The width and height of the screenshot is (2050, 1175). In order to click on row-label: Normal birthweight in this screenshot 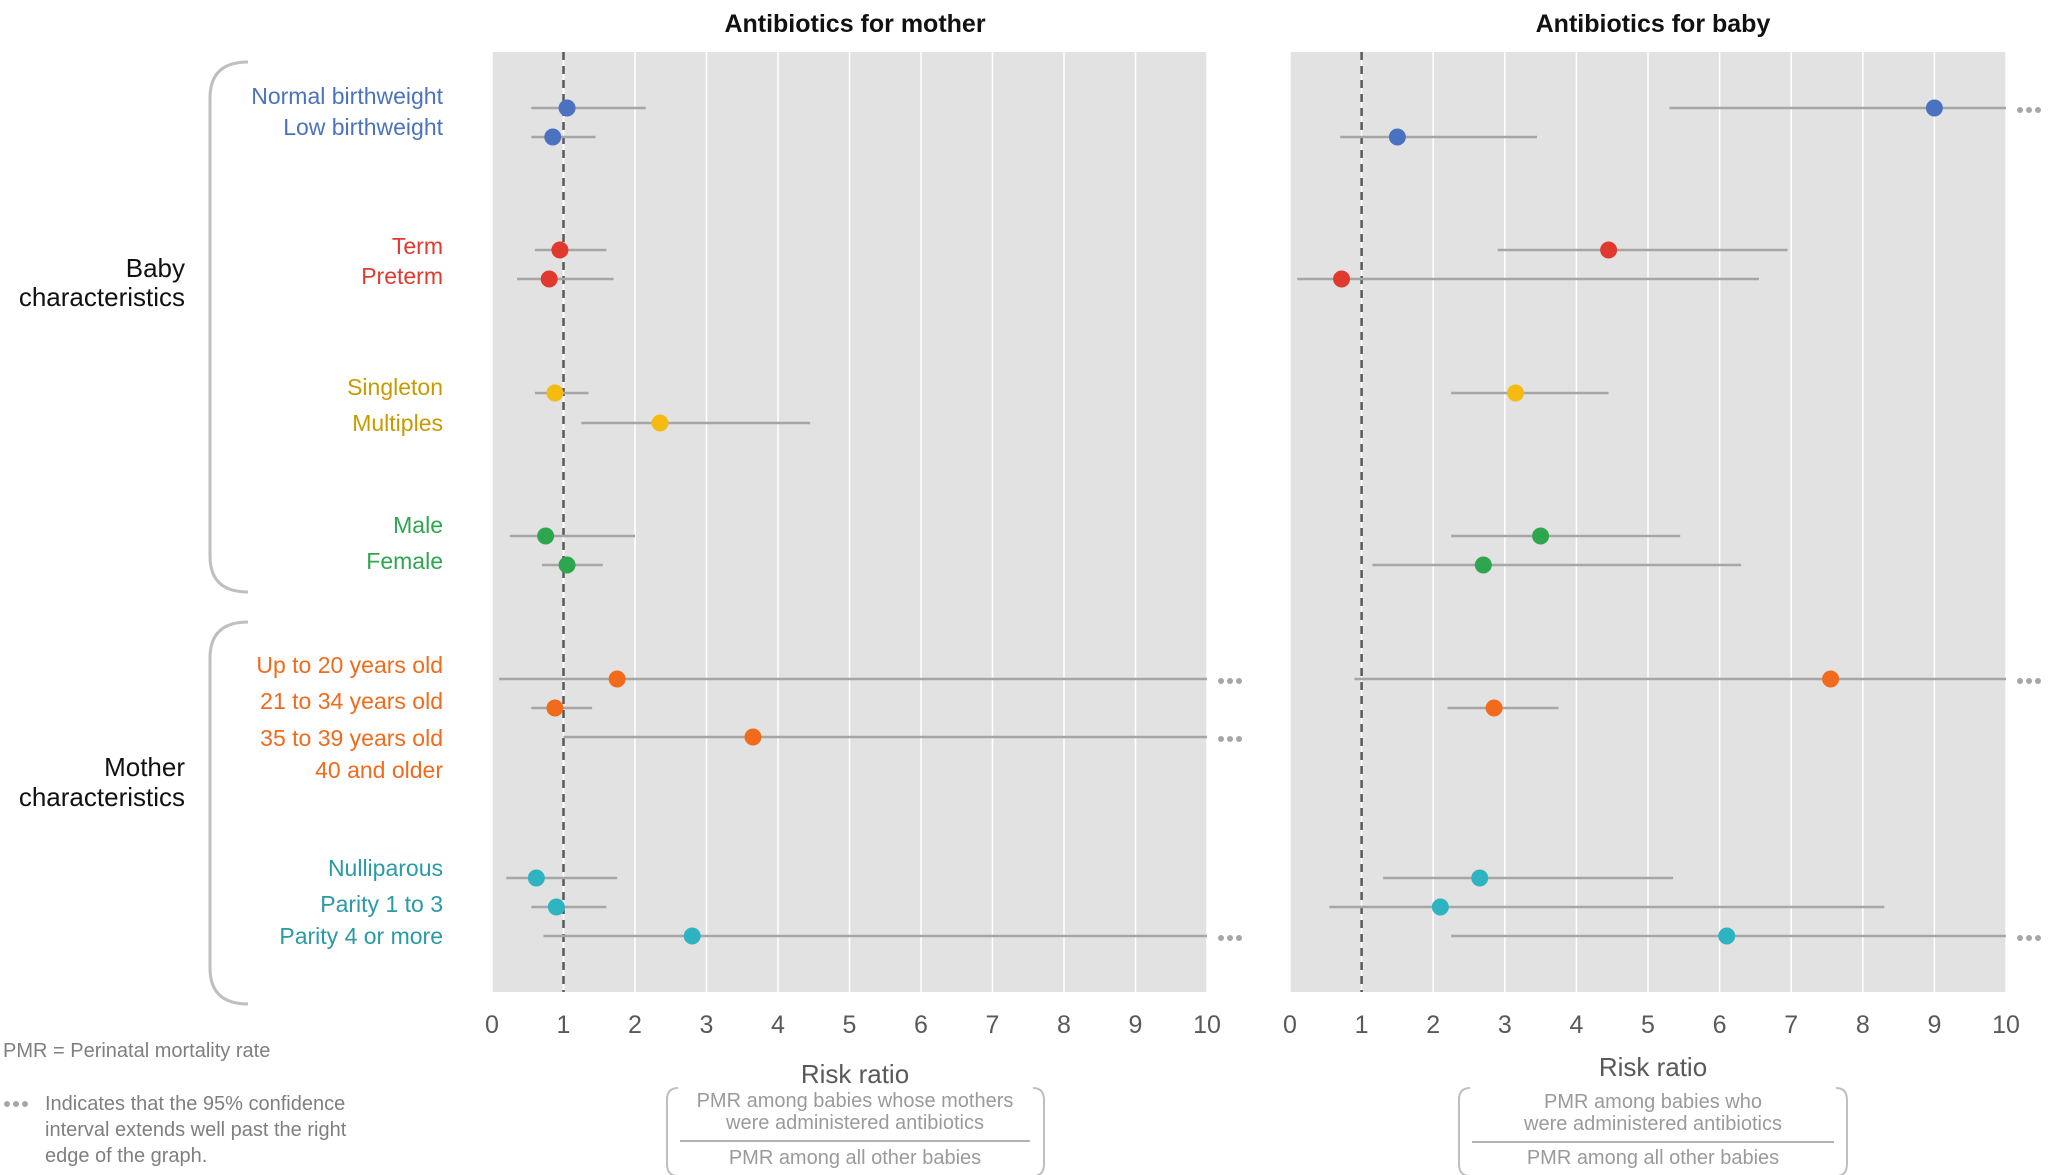, I will do `click(347, 96)`.